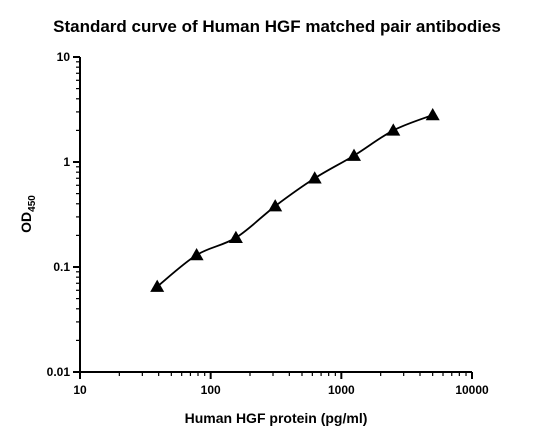 Image resolution: width=547 pixels, height=442 pixels. I want to click on y-tick-label: 0.1, so click(61, 267).